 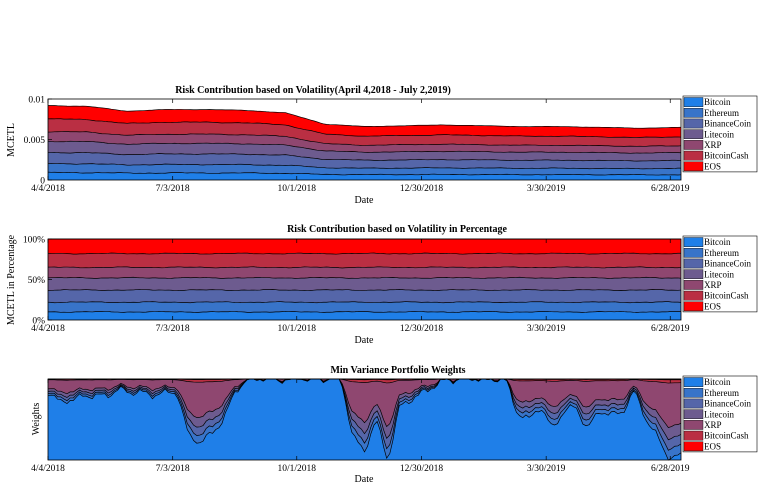 I want to click on panel-1-ylabel: MCETL, so click(x=11, y=140).